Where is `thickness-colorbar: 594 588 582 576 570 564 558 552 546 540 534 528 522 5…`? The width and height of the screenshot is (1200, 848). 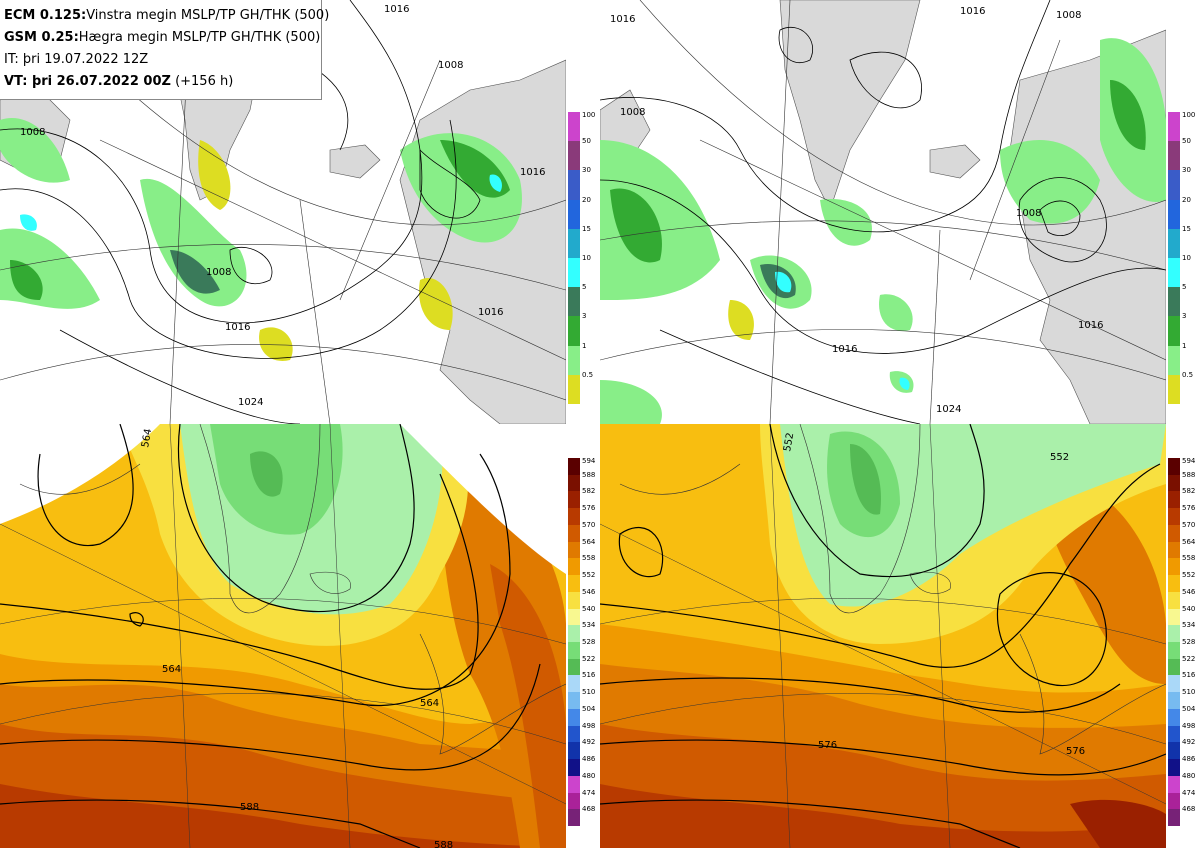 thickness-colorbar: 594 588 582 576 570 564 558 552 546 540 534 528 522 5… is located at coordinates (1183, 642).